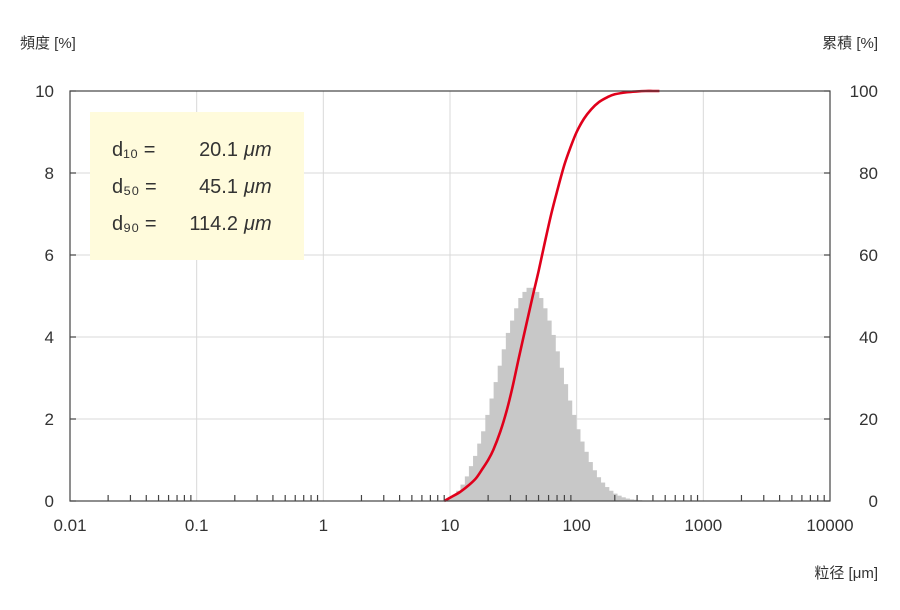 This screenshot has width=900, height=610. What do you see at coordinates (192, 150) in the screenshot?
I see `stat-d10: d₁₀ = 20.1 μm` at bounding box center [192, 150].